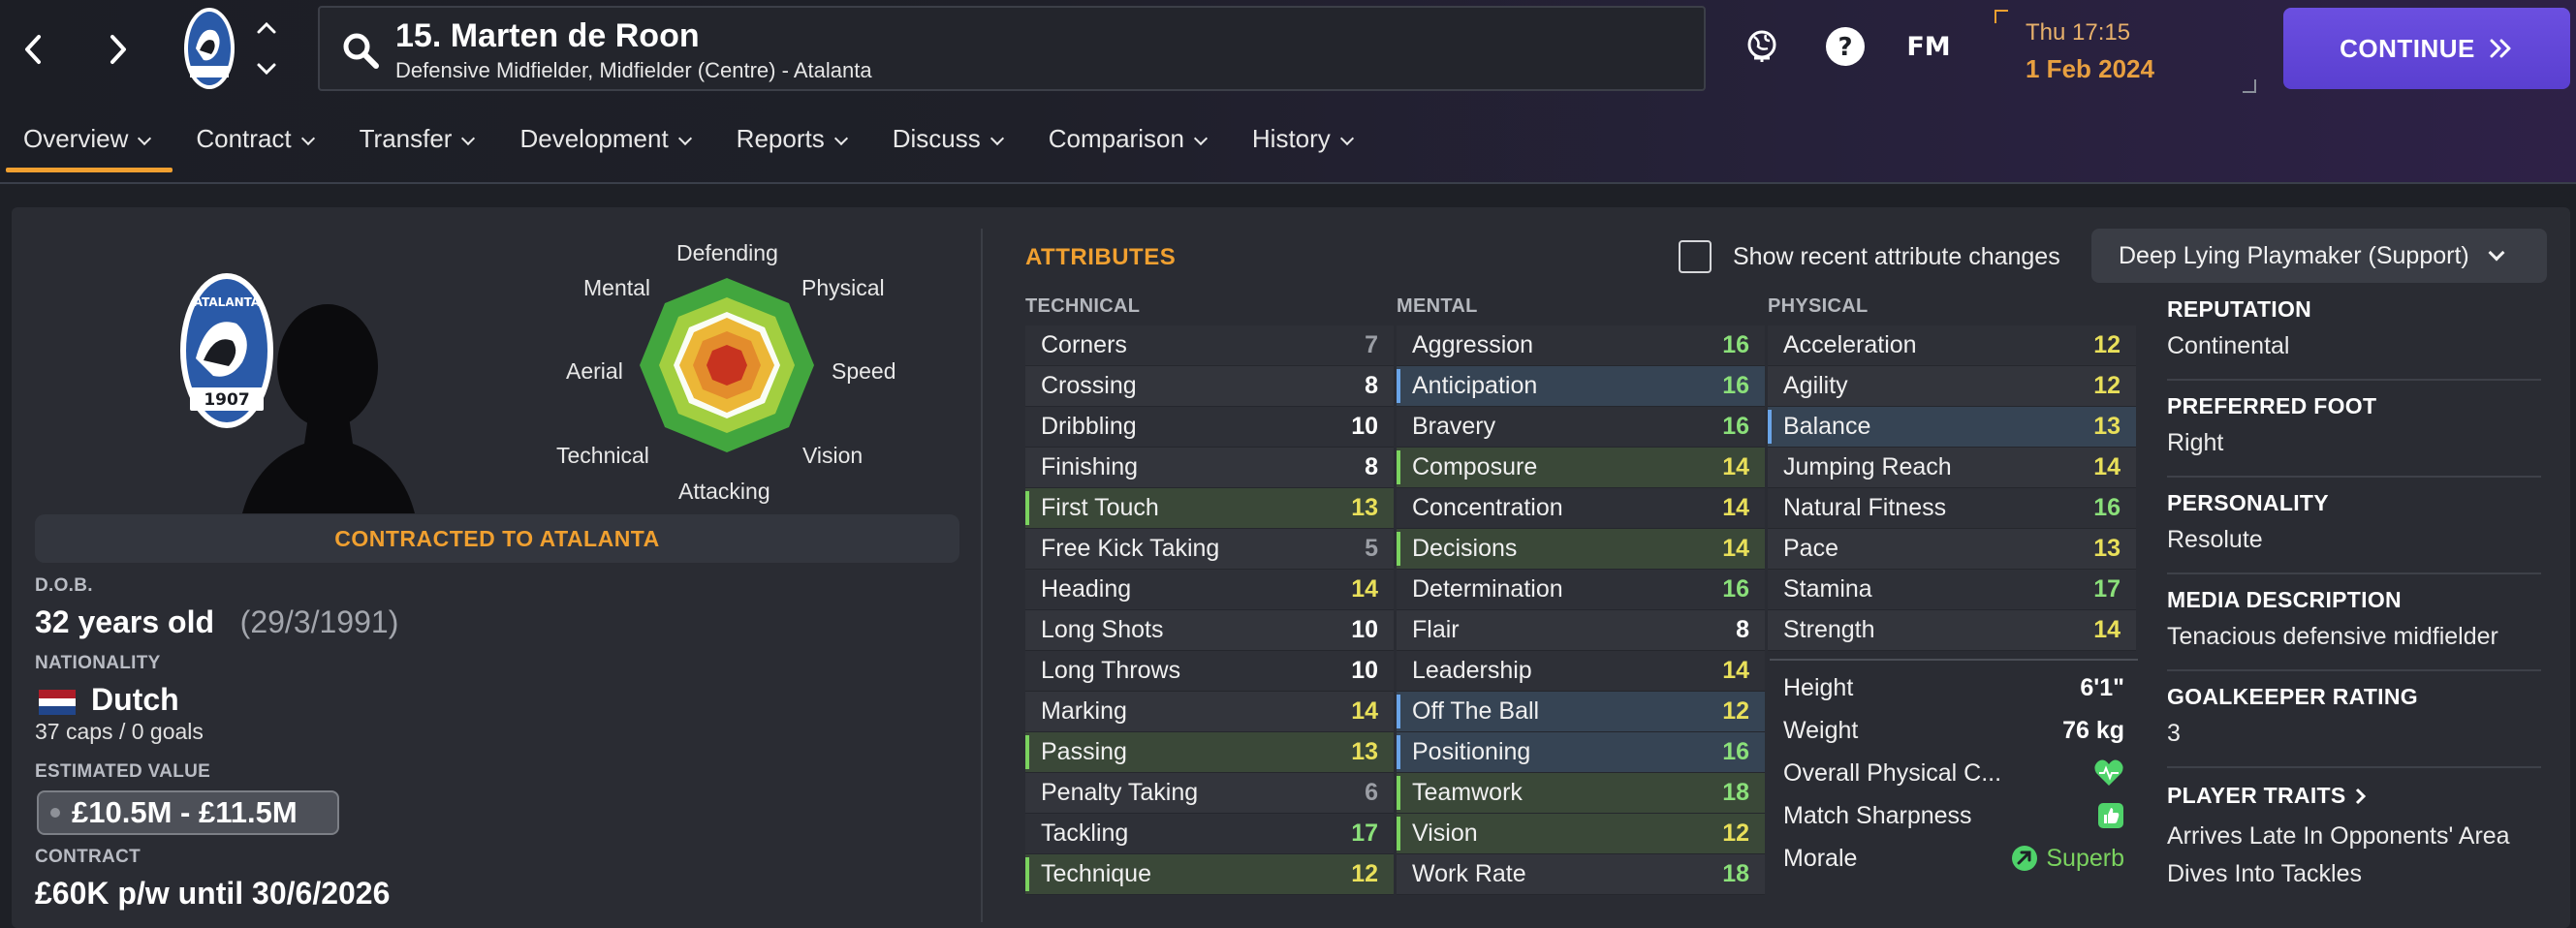 The width and height of the screenshot is (2576, 928). I want to click on attribute-row-penalty-taking: Penalty Taking 6, so click(1209, 793).